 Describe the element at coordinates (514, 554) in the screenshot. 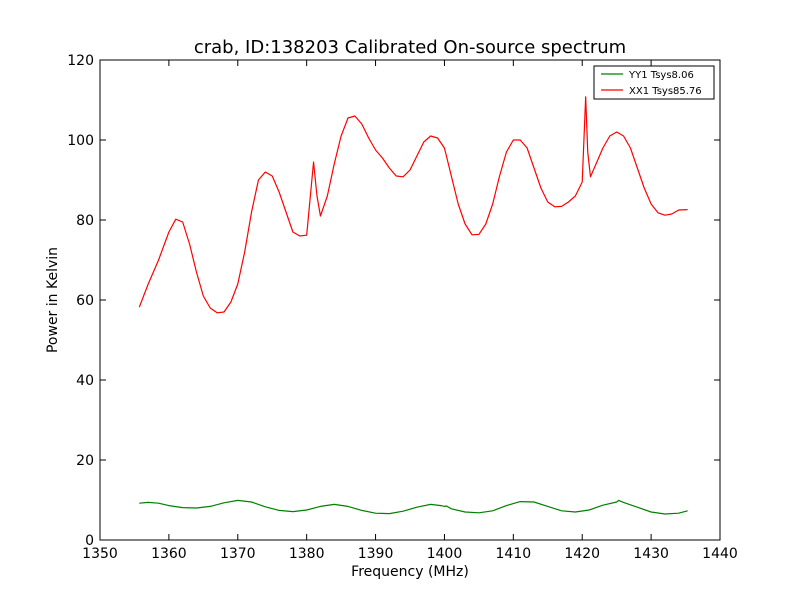

I see `x-tick-label: 1410` at that location.